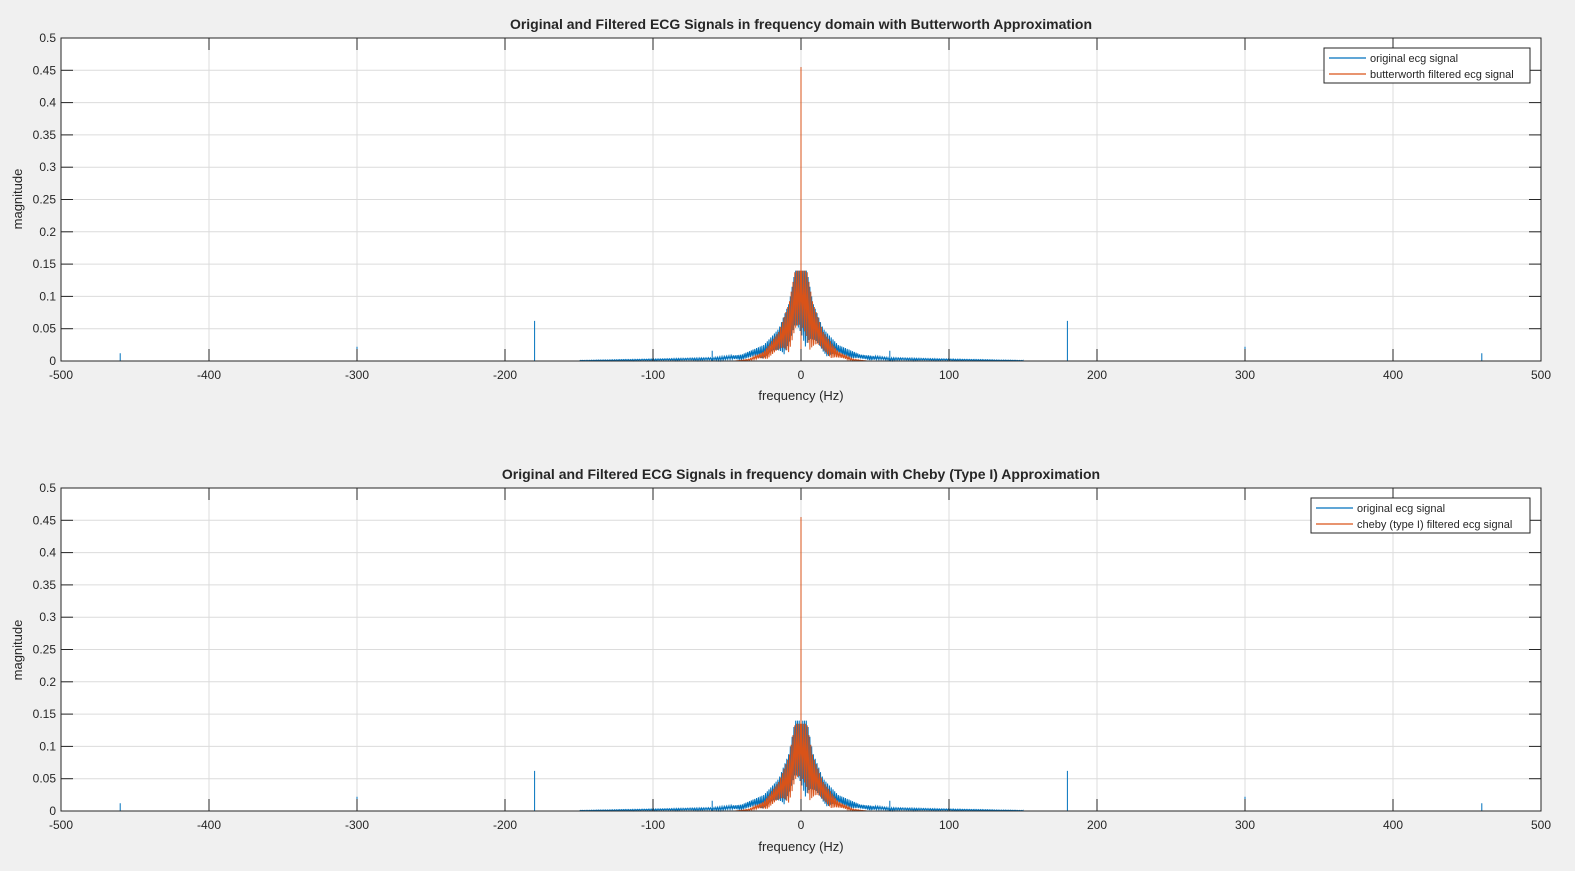  Describe the element at coordinates (1434, 525) in the screenshot. I see `legend-label-1: cheby (type I) filtered ecg signal` at that location.